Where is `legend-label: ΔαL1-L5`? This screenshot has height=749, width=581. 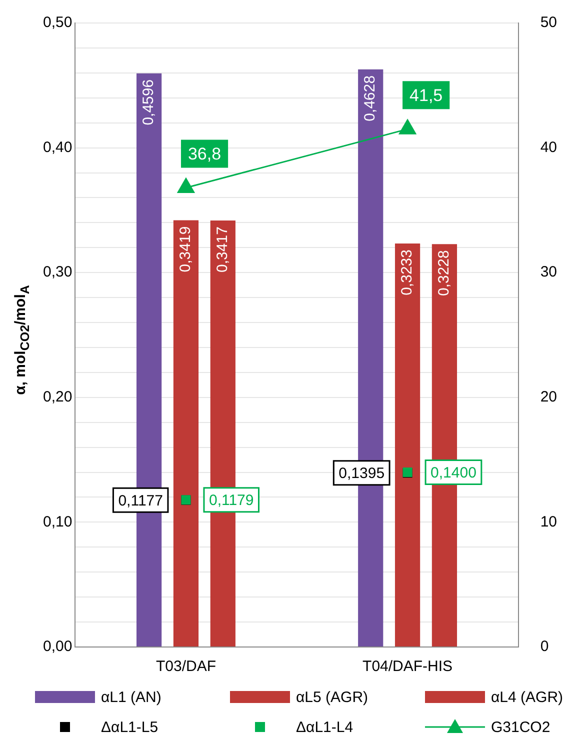
legend-label: ΔαL1-L5 is located at coordinates (129, 727).